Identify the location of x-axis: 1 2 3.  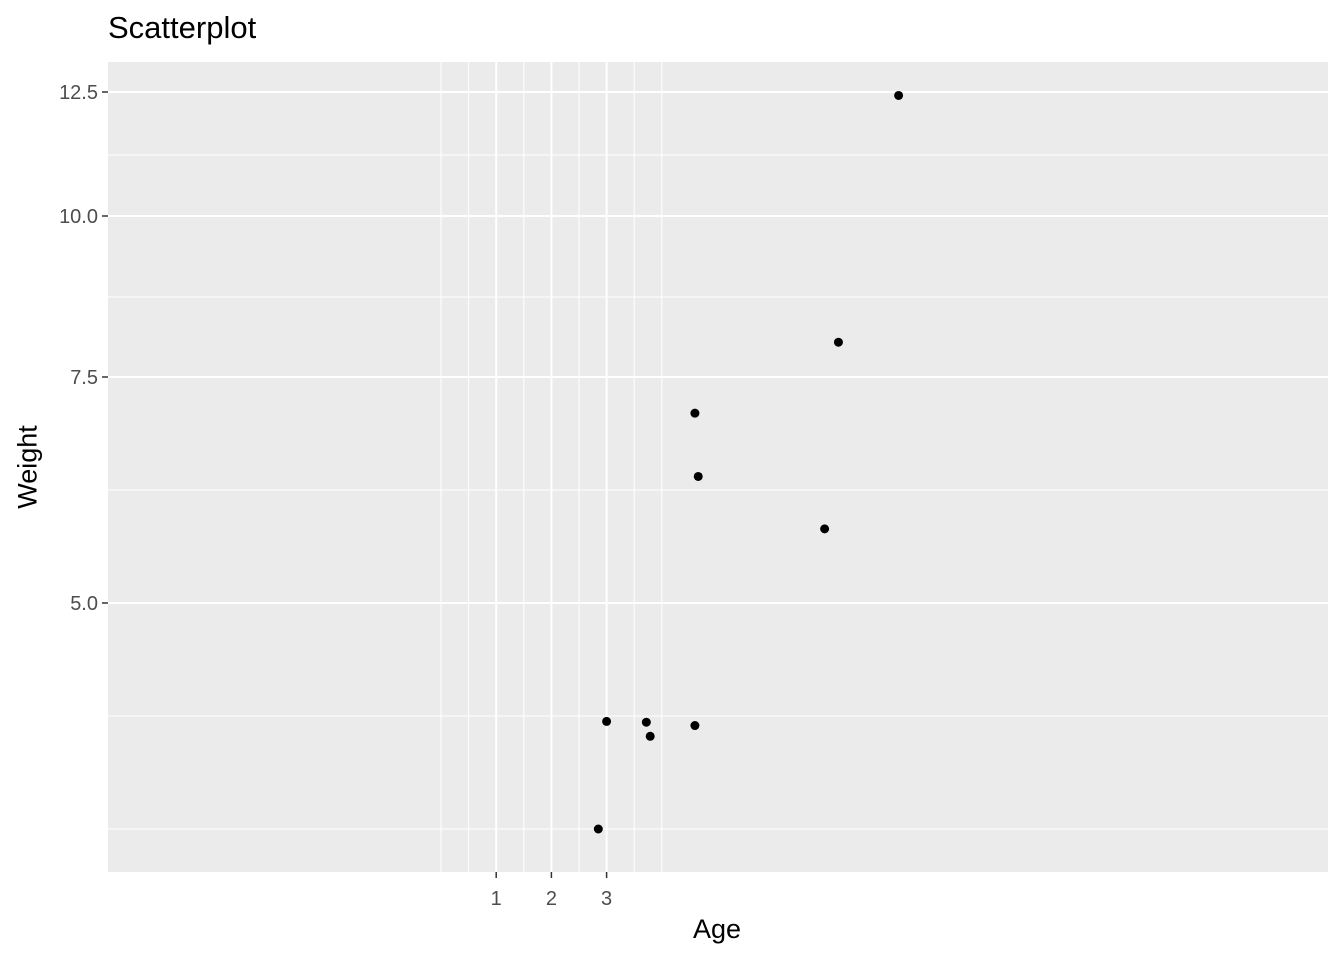
(551, 891).